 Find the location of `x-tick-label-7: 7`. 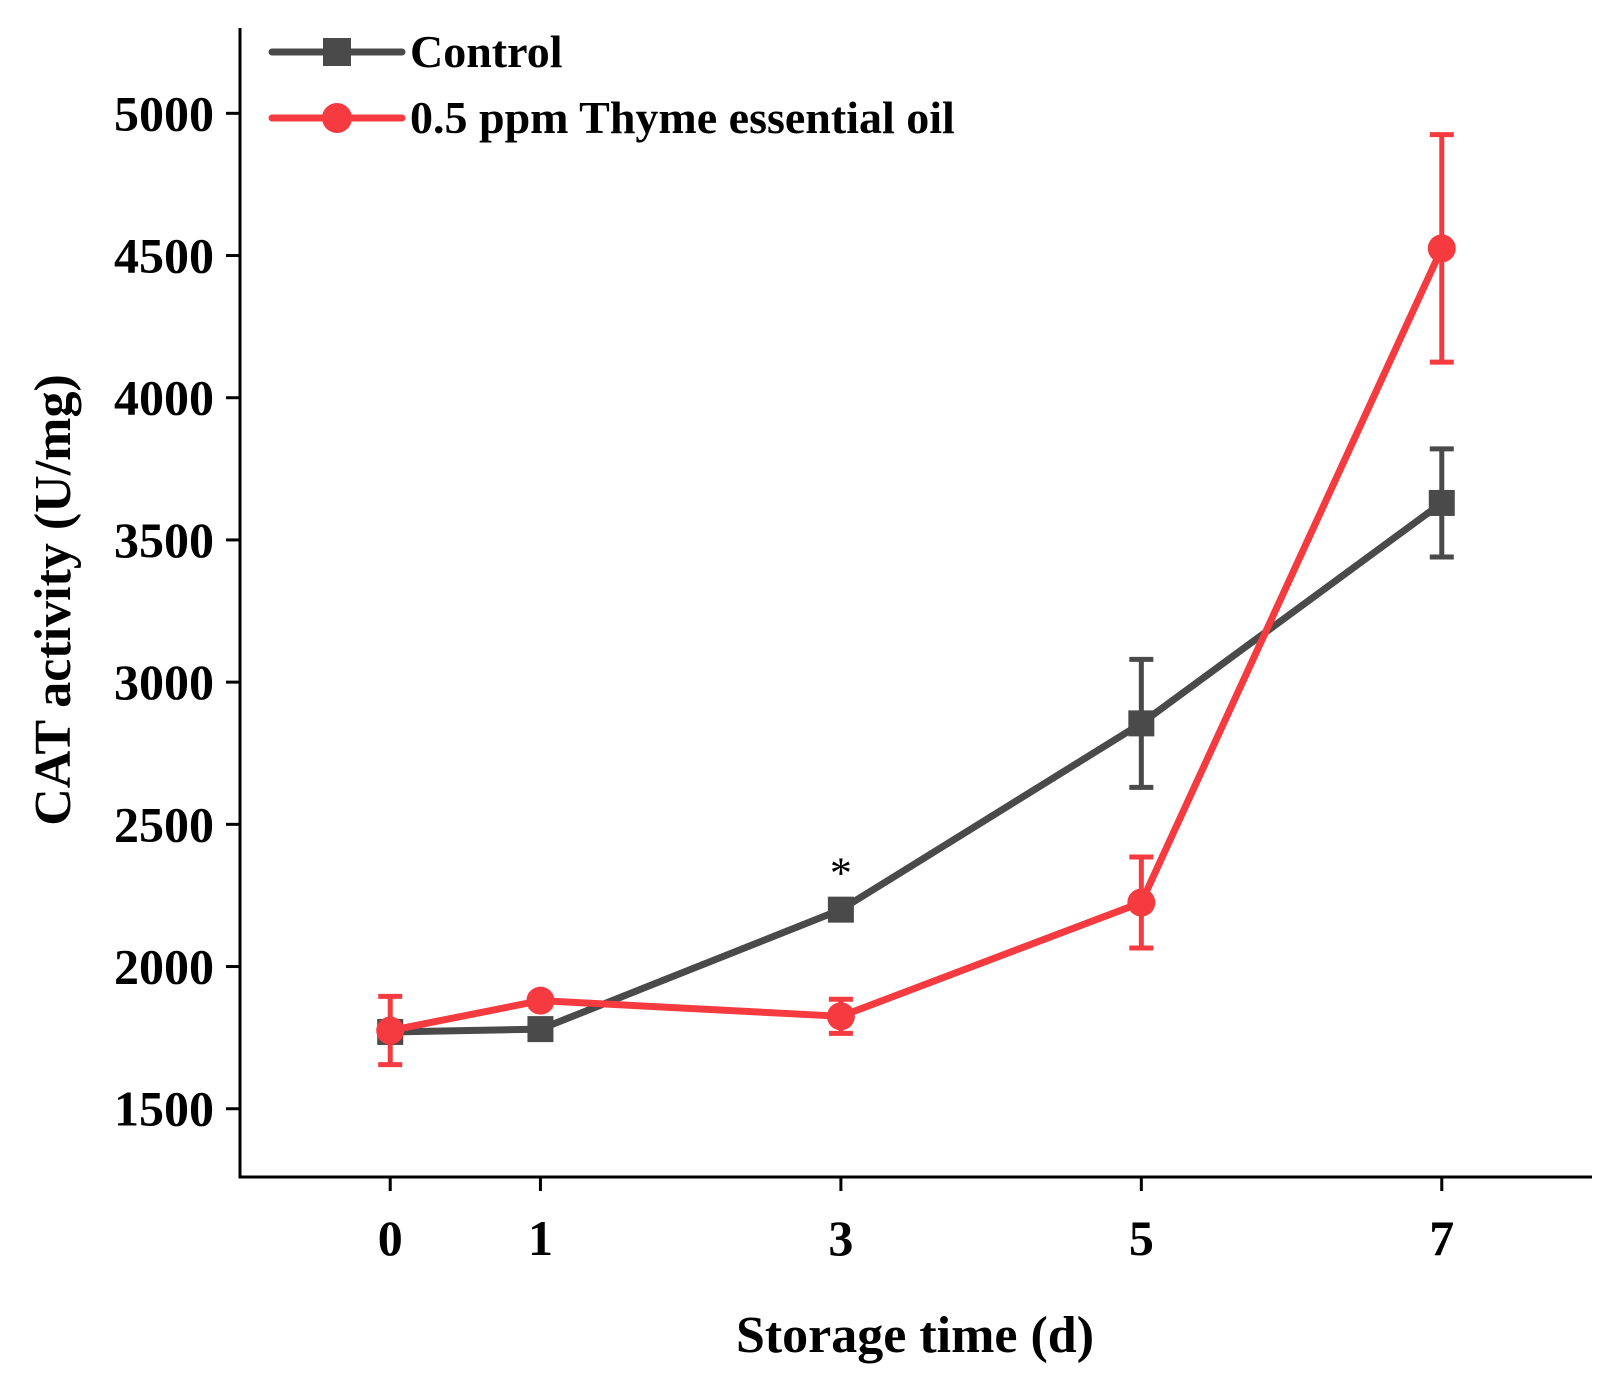

x-tick-label-7: 7 is located at coordinates (1441, 1238).